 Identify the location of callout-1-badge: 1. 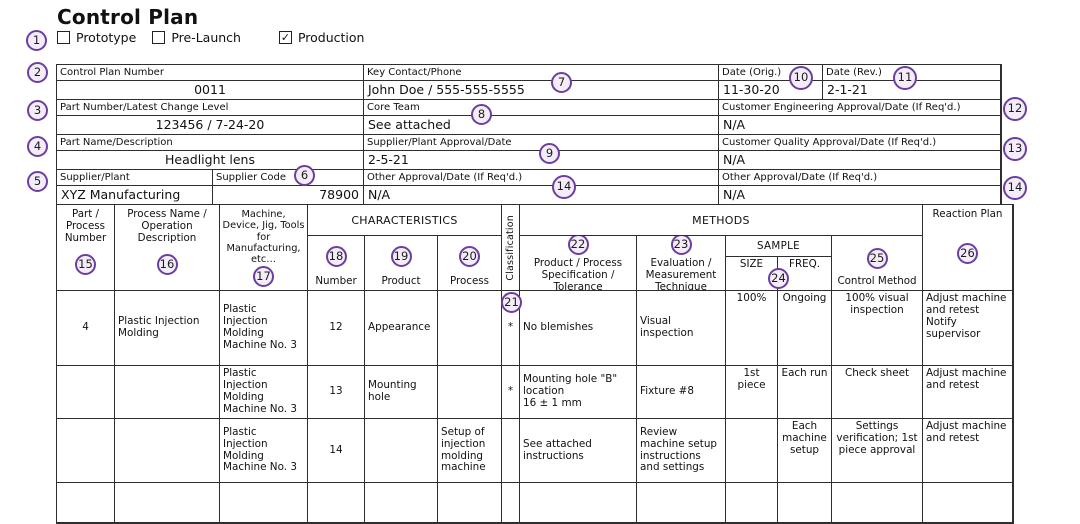
(36, 40).